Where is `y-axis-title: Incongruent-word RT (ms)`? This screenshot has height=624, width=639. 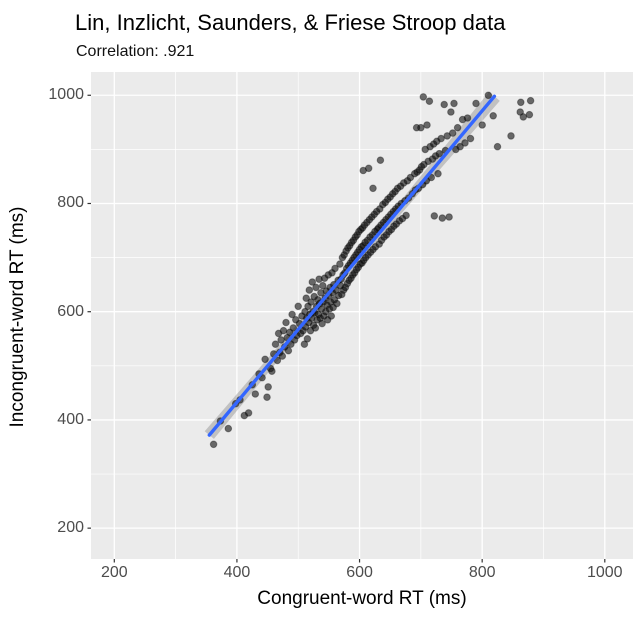 y-axis-title: Incongruent-word RT (ms) is located at coordinates (17, 317).